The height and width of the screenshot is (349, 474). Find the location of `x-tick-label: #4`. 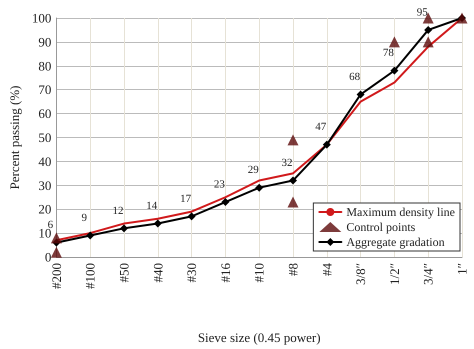

x-tick-label: #4 is located at coordinates (326, 269).